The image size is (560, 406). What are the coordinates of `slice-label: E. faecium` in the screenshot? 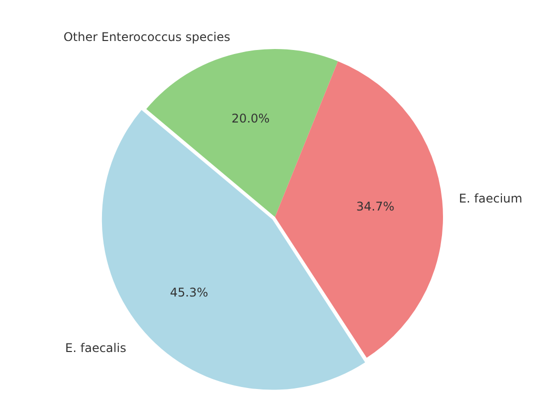 It's located at (490, 198).